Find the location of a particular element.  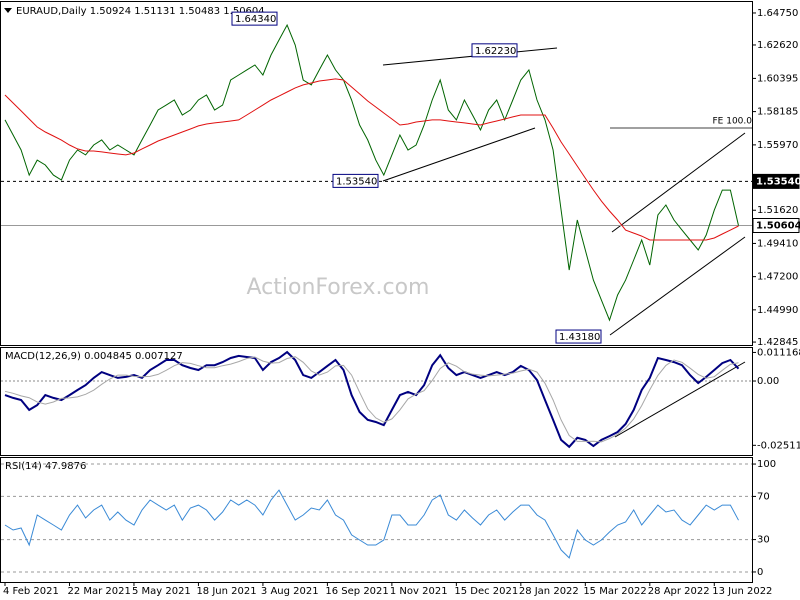

annotation-label: 1.64340 is located at coordinates (255, 19).